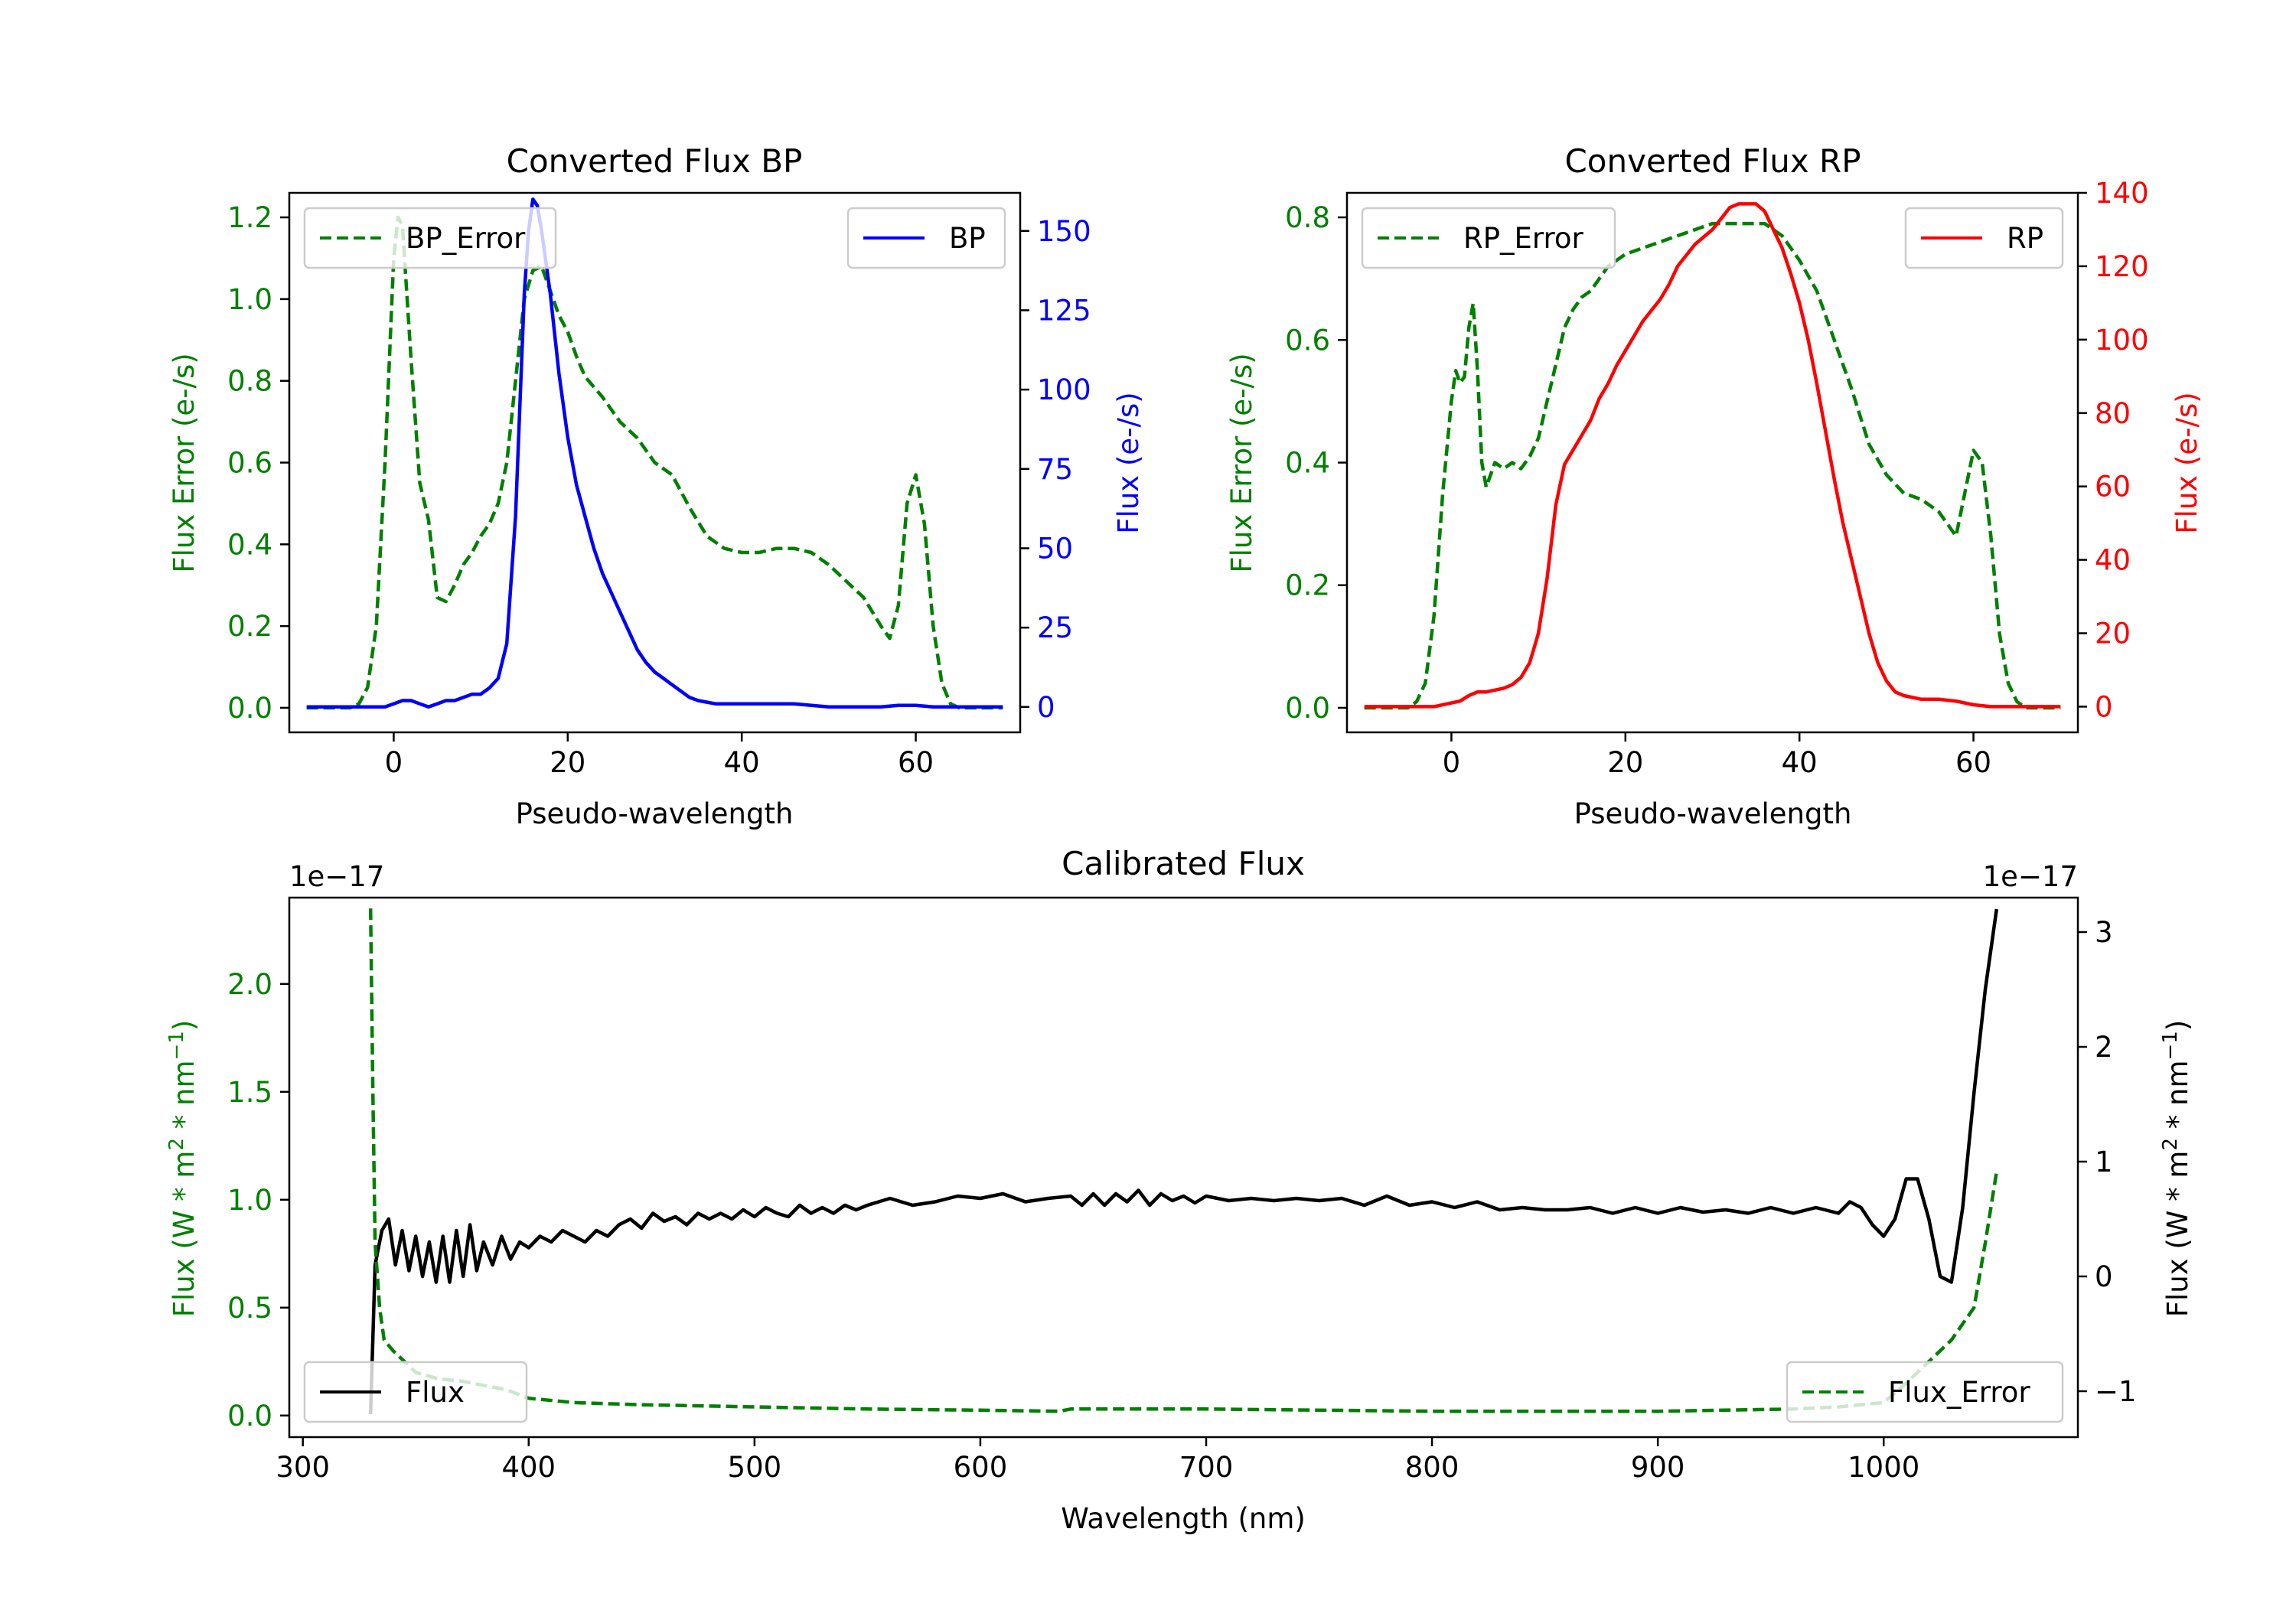 The width and height of the screenshot is (2296, 1607). I want to click on bp-x-tick-label: 20, so click(567, 762).